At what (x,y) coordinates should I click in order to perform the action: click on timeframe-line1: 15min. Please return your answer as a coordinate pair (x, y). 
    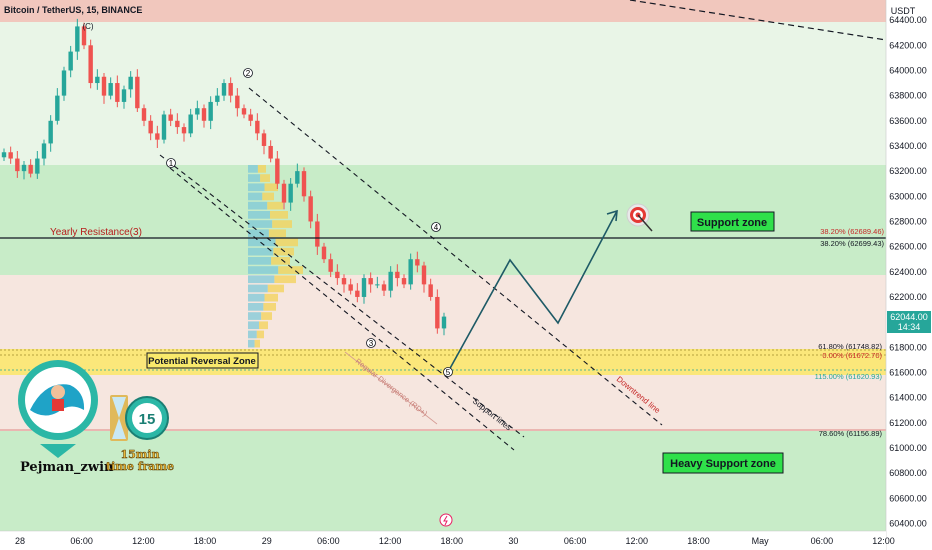
    Looking at the image, I should click on (139, 454).